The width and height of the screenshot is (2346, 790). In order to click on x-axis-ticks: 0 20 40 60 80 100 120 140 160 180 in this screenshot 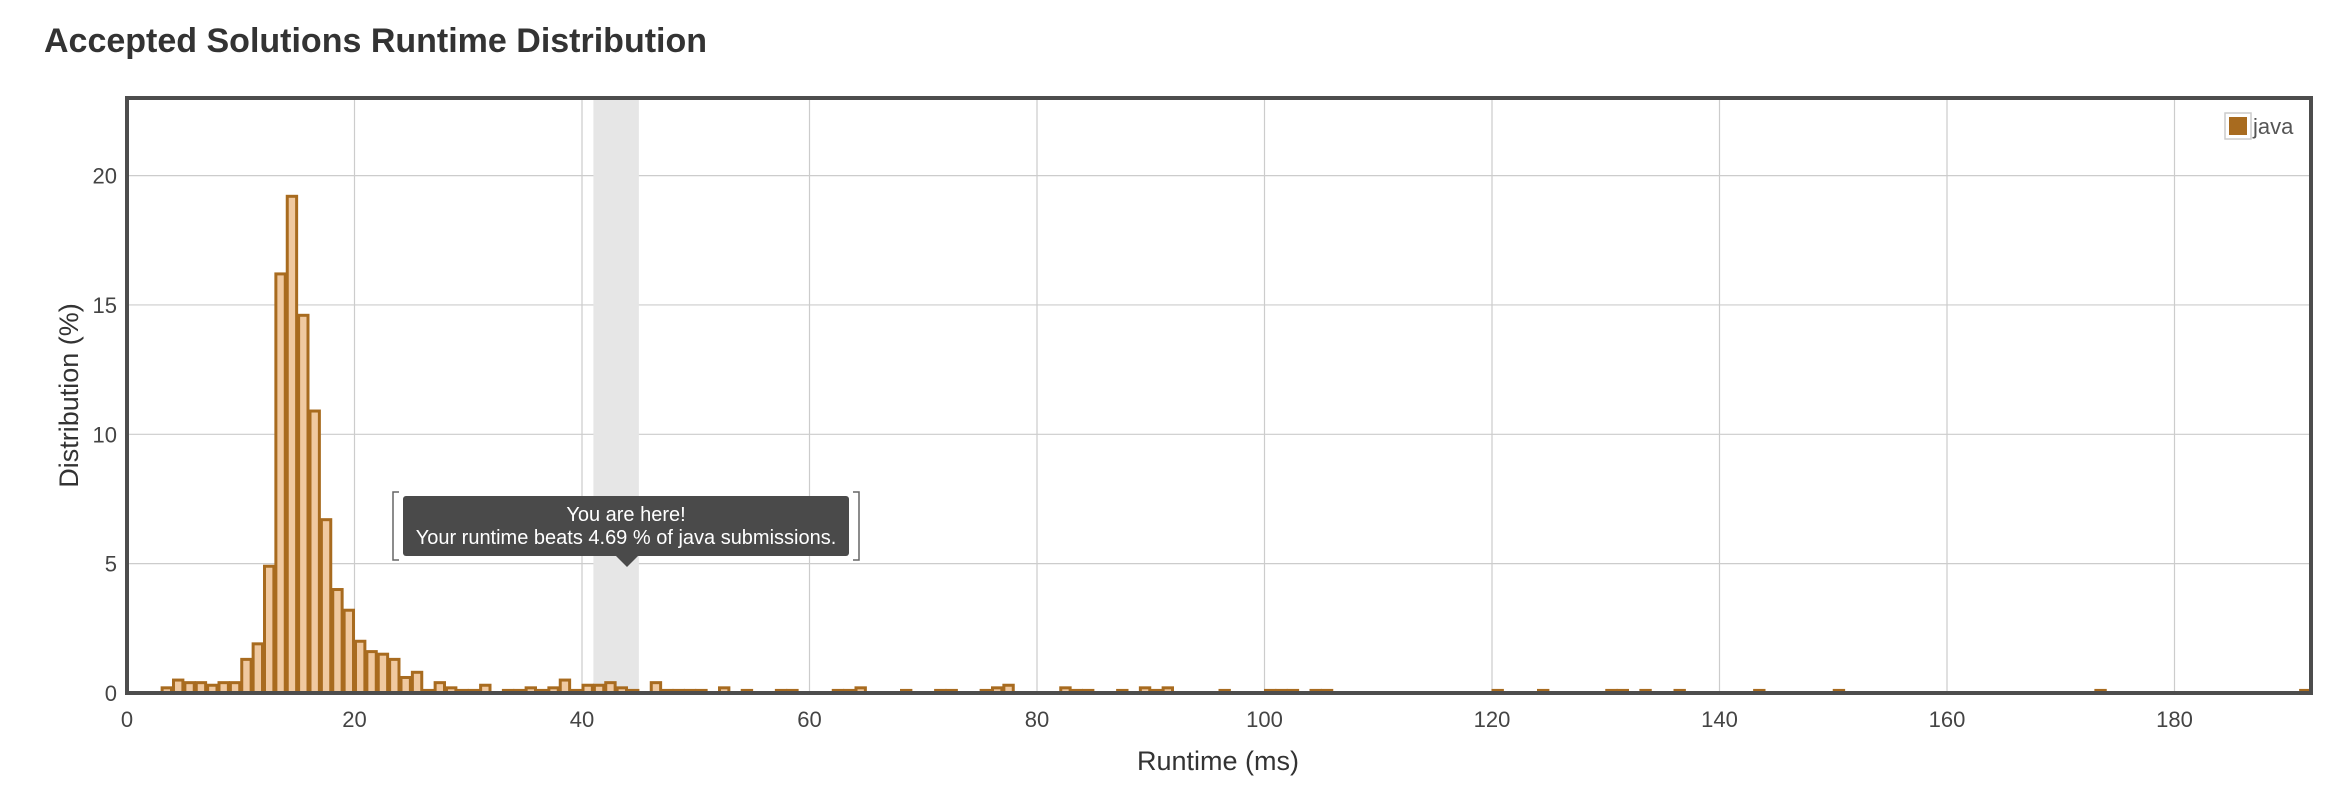, I will do `click(1157, 719)`.